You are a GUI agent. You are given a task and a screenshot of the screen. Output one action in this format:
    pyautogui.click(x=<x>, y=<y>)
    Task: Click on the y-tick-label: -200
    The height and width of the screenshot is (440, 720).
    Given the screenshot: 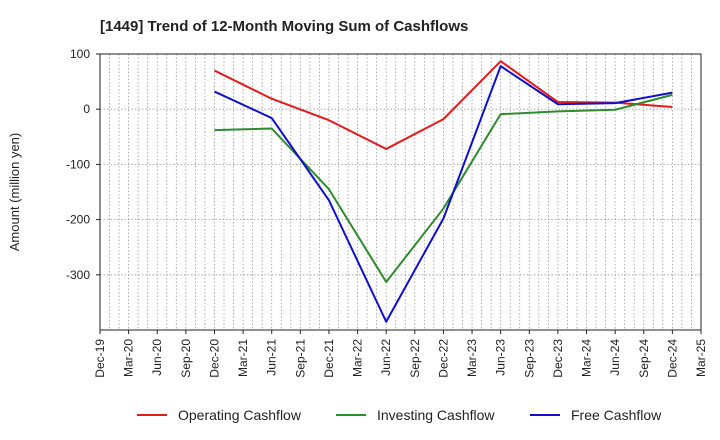 What is the action you would take?
    pyautogui.click(x=78, y=220)
    